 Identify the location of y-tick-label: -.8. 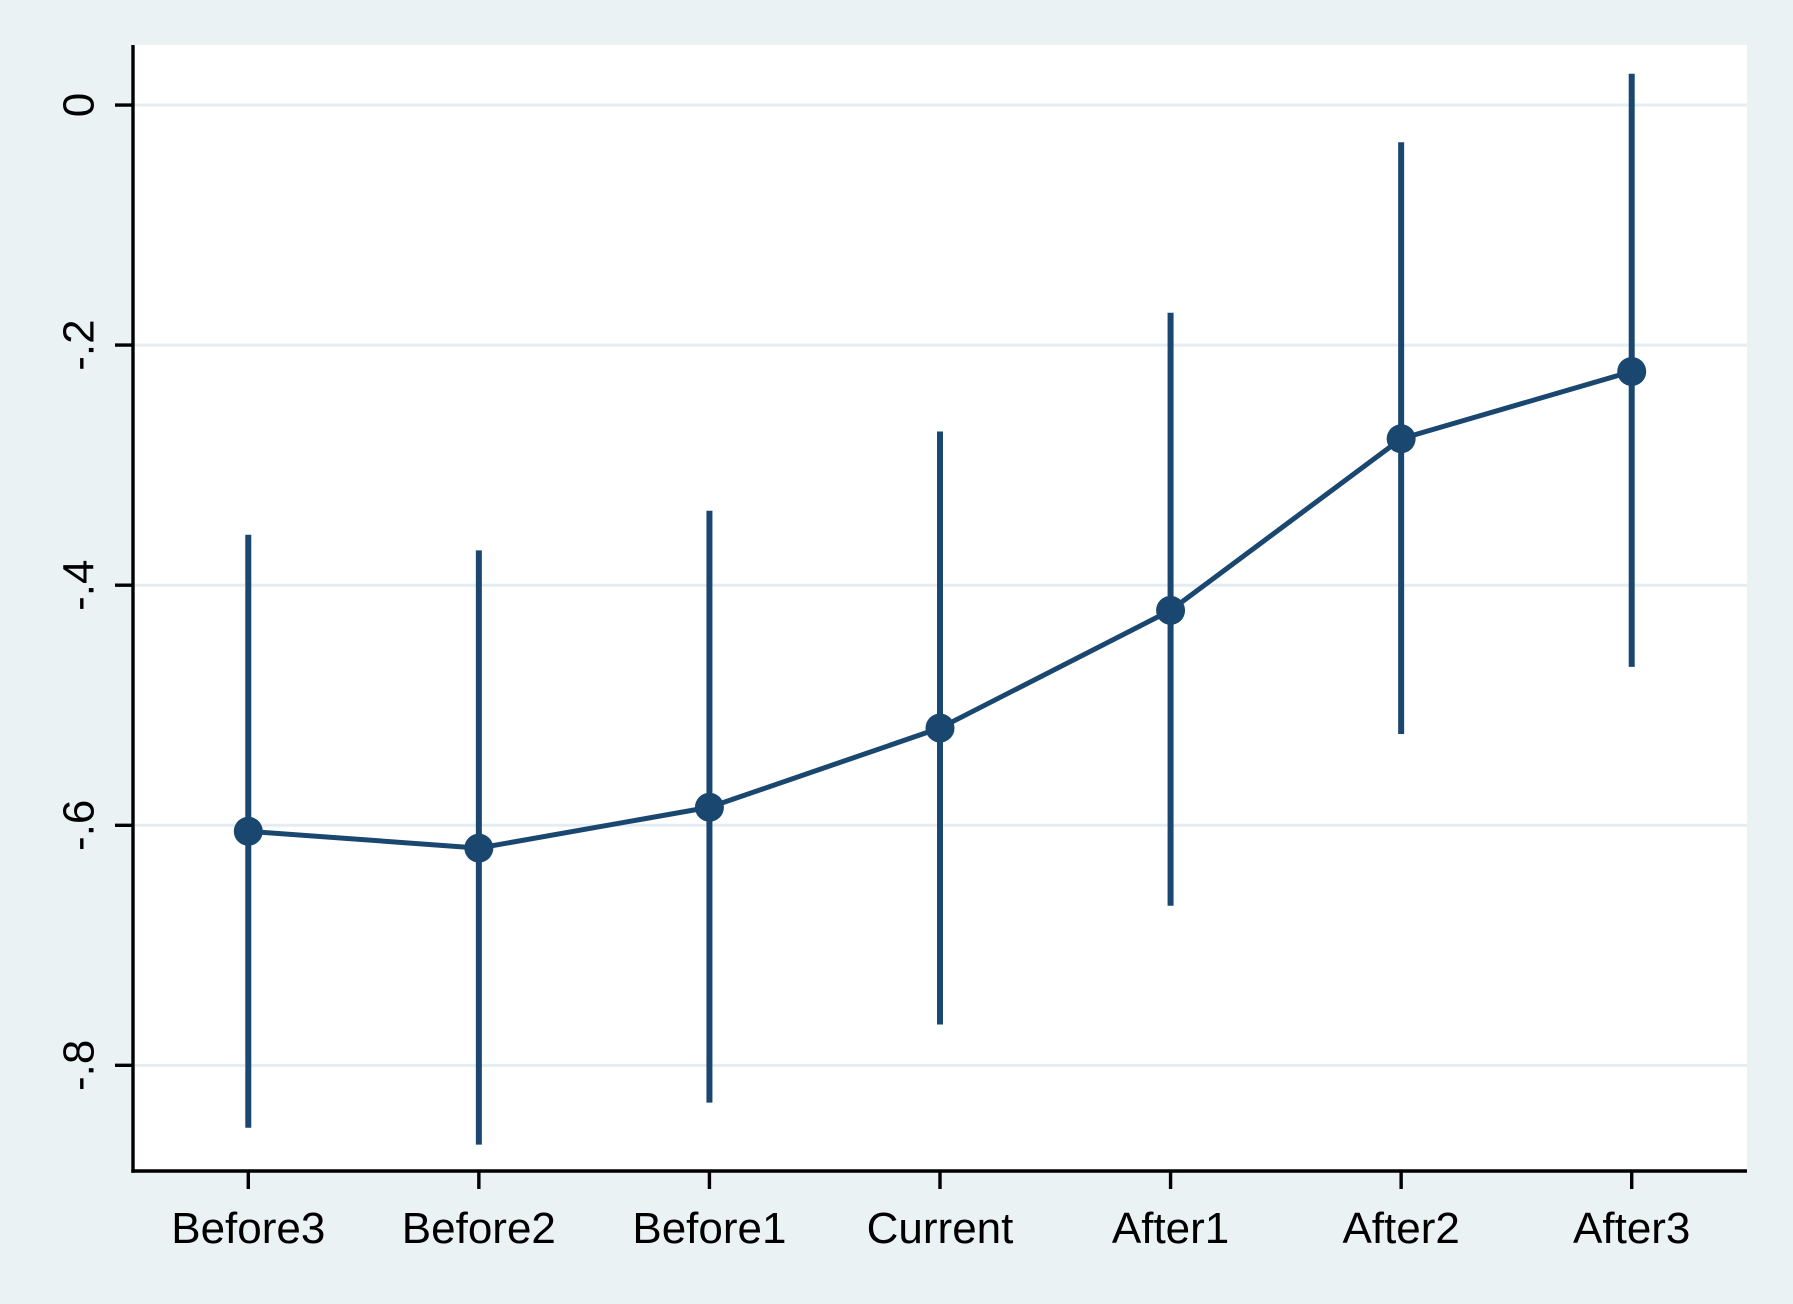
(79, 1065).